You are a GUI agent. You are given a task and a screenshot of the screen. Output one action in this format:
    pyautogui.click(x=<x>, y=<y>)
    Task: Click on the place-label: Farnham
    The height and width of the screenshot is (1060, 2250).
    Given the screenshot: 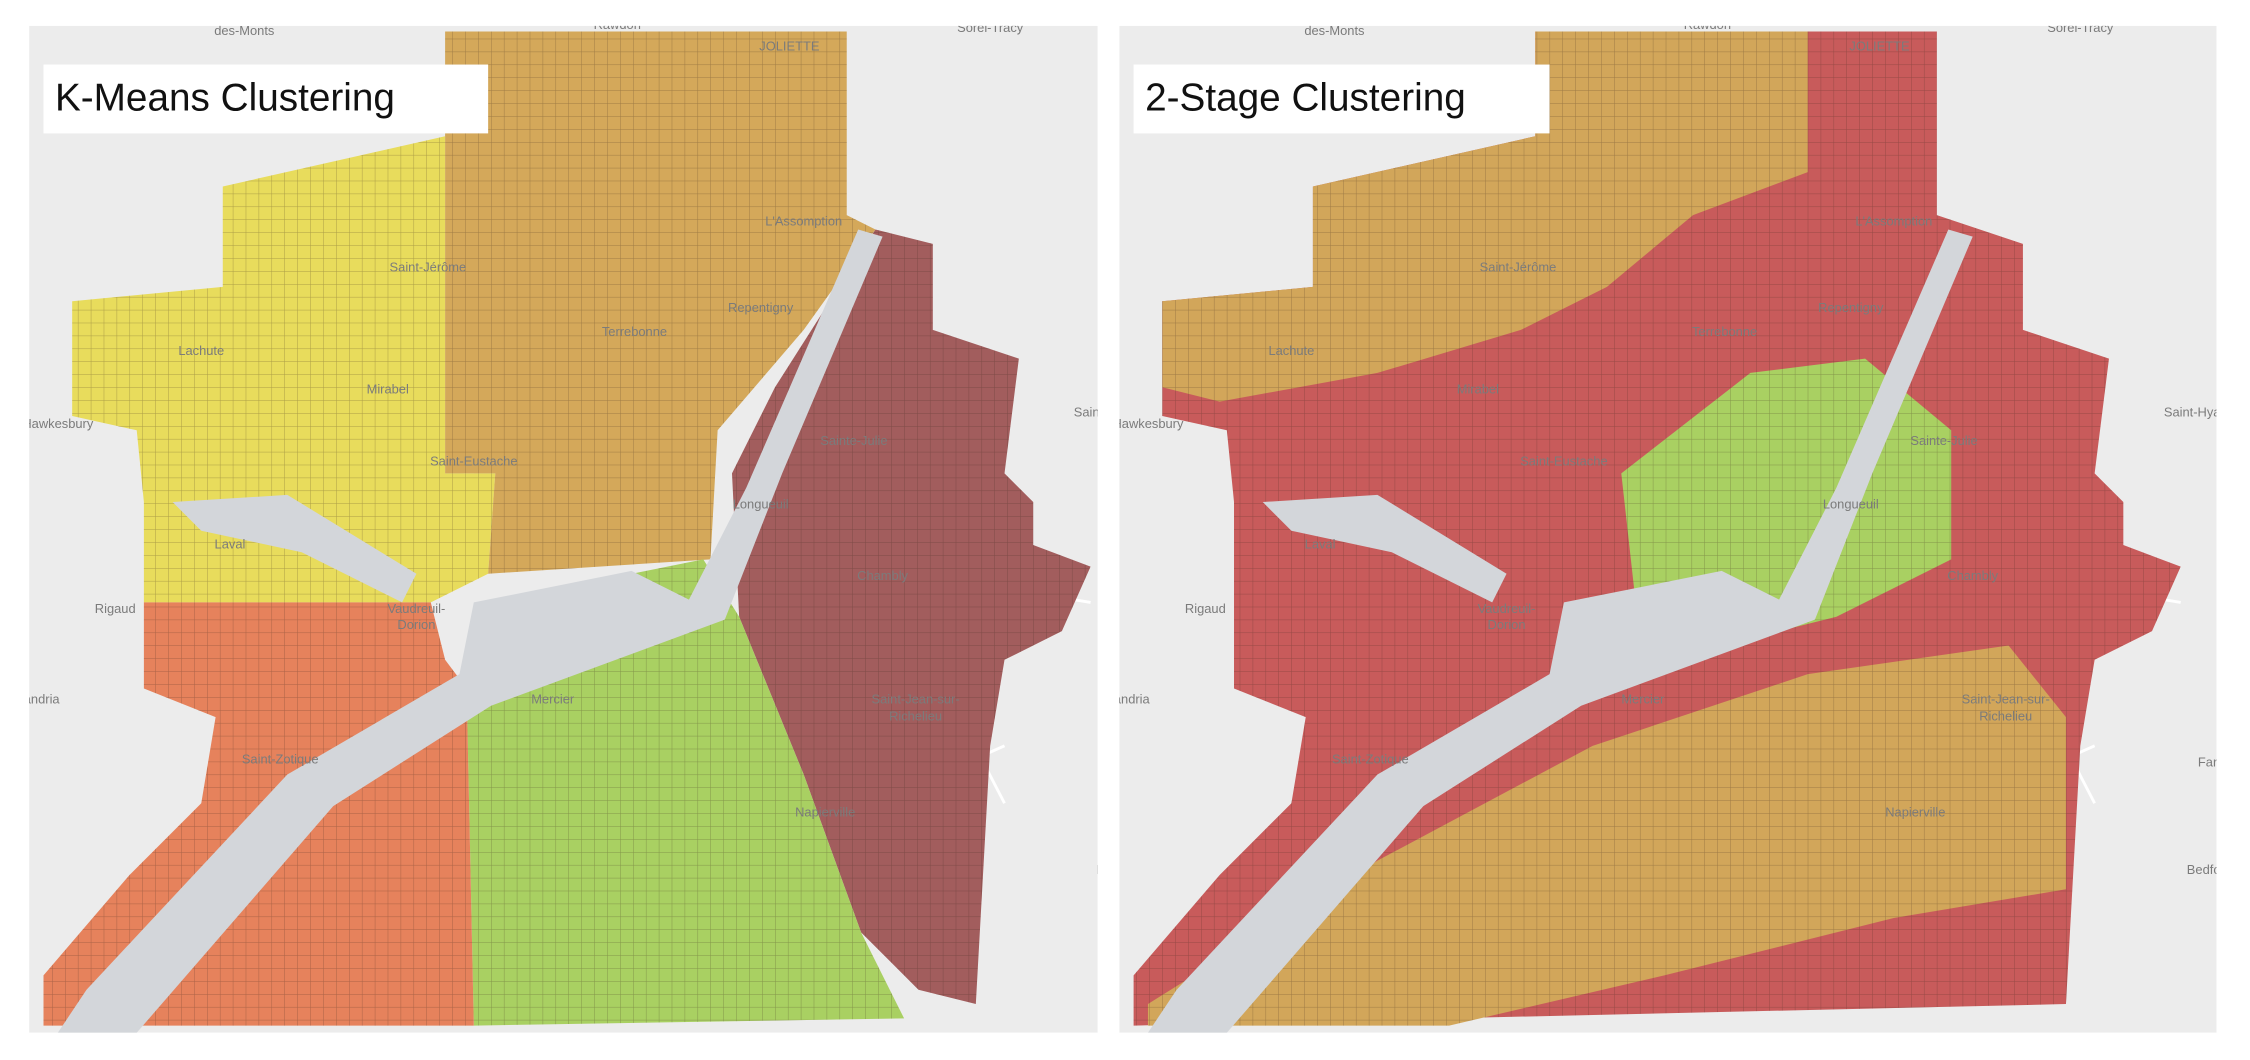 What is the action you would take?
    pyautogui.click(x=2224, y=761)
    